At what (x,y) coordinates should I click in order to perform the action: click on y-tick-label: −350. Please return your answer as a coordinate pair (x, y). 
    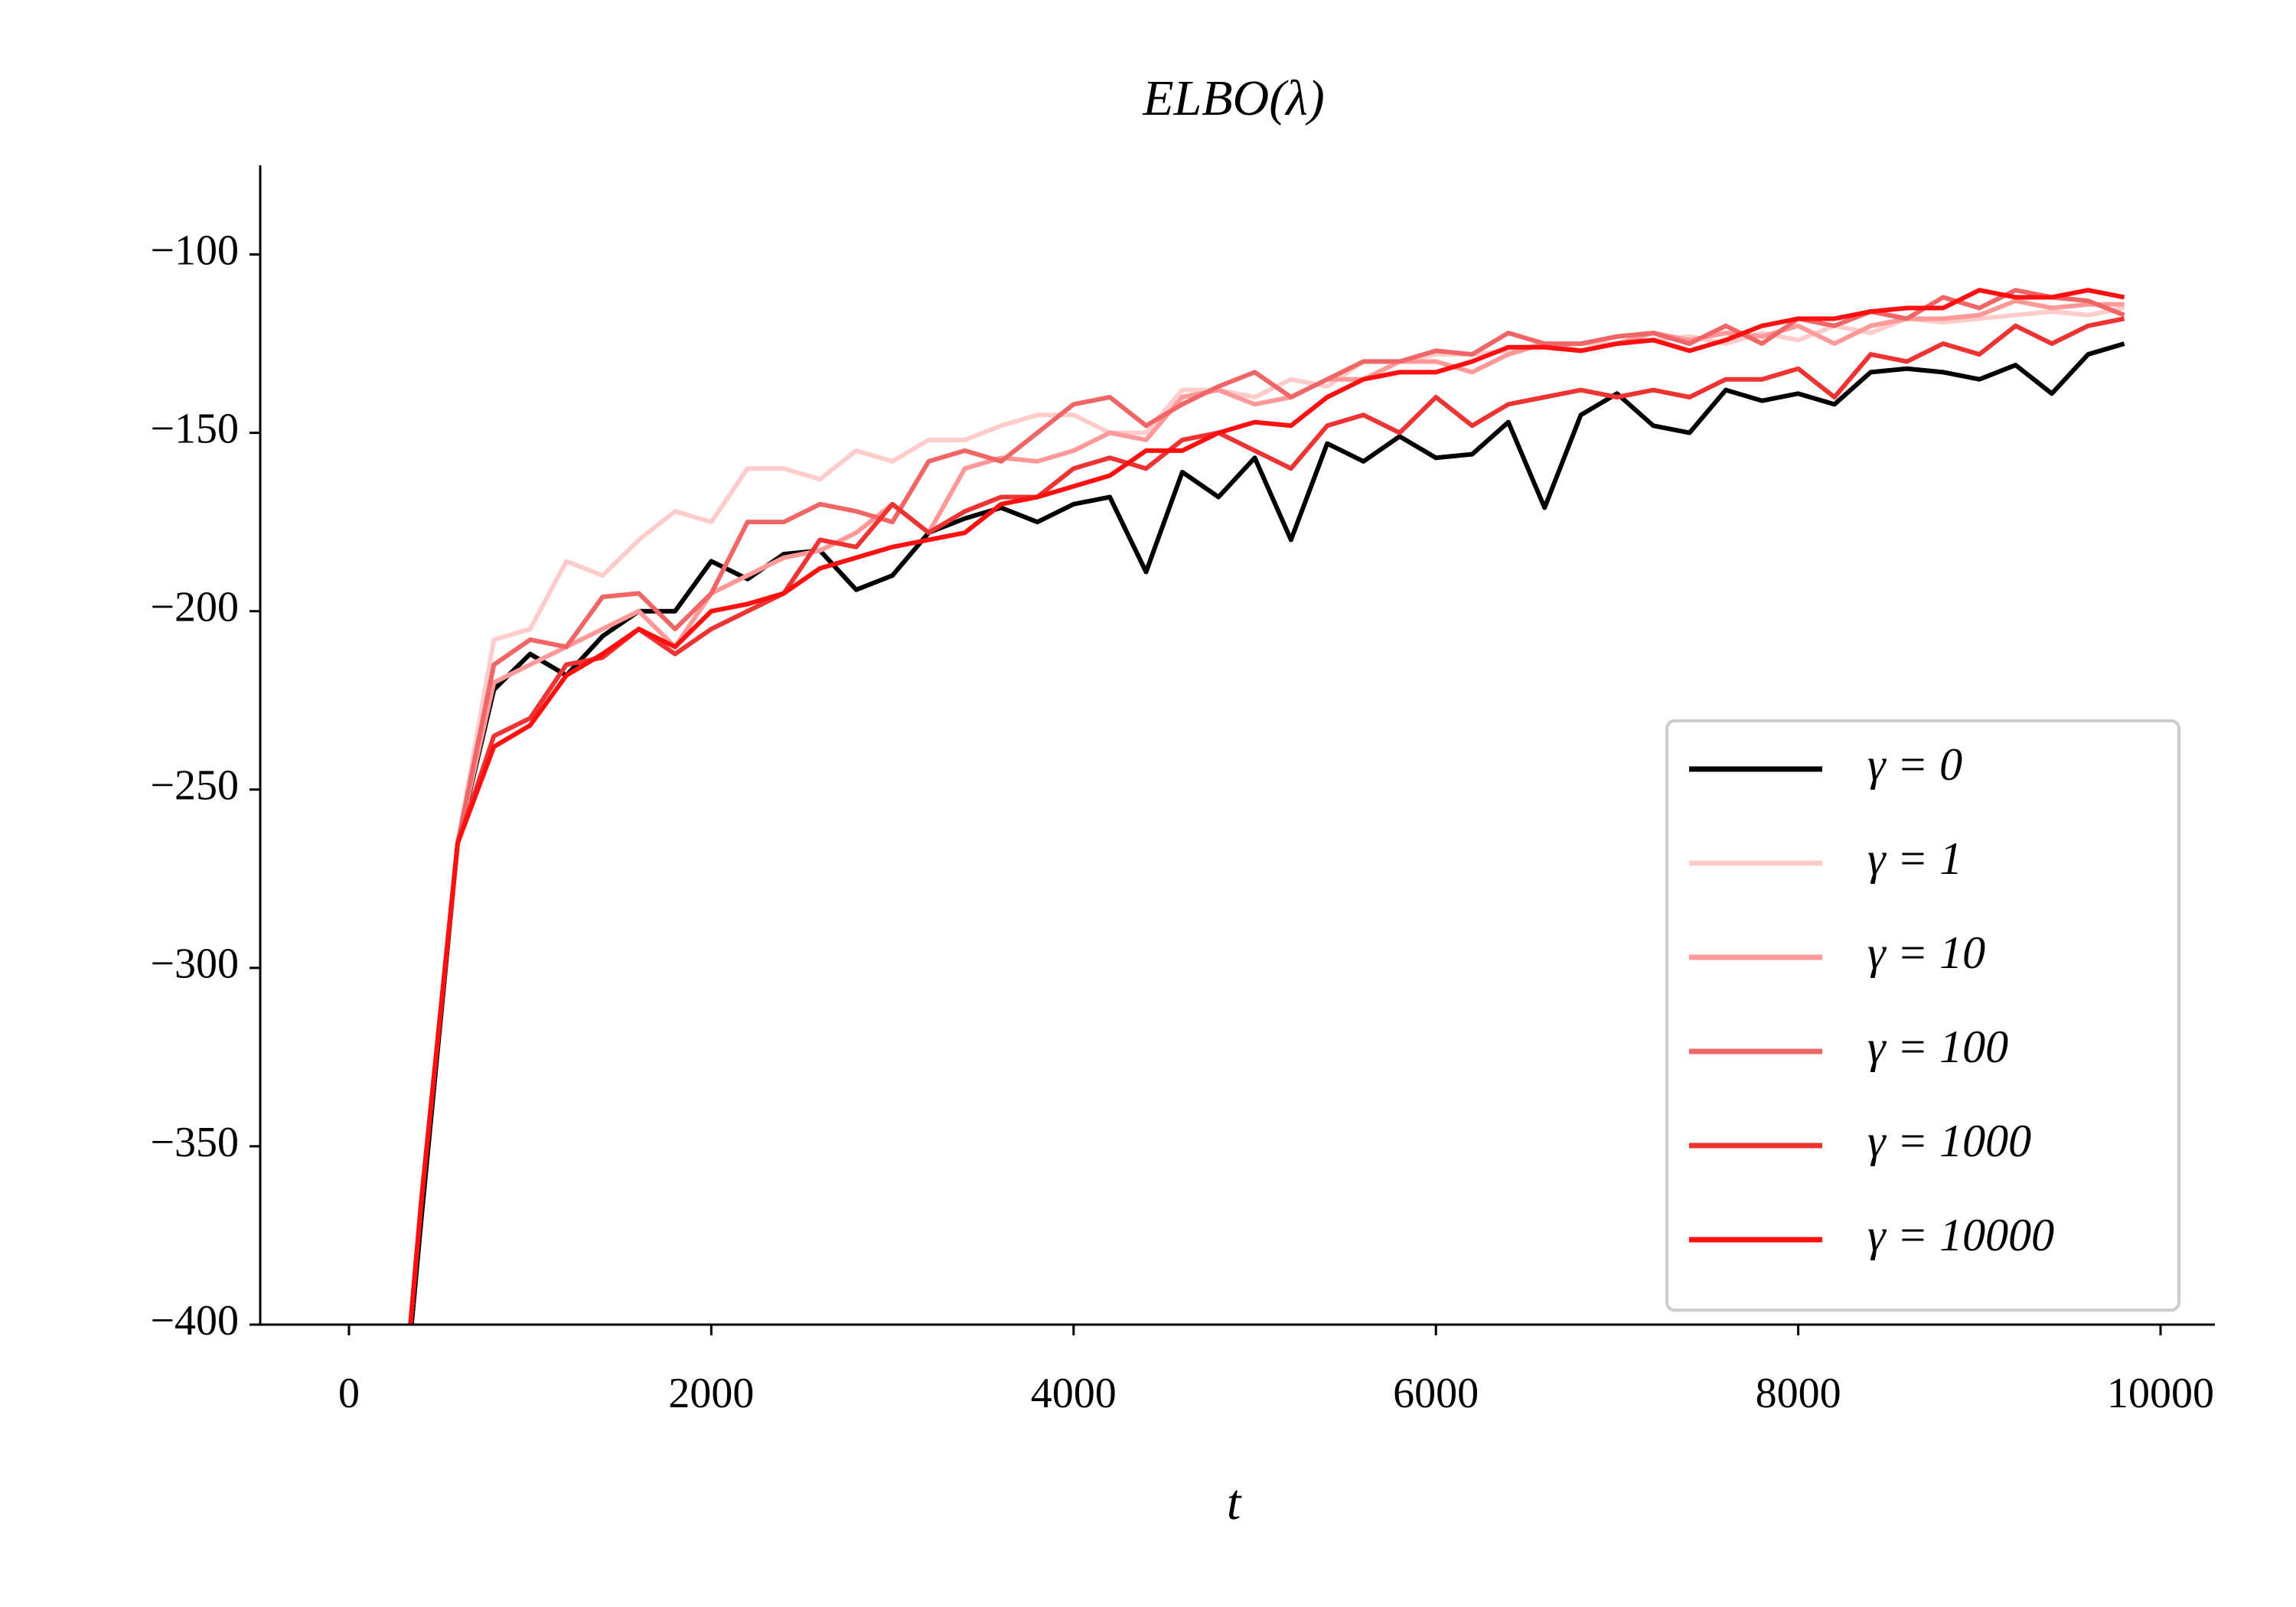
    Looking at the image, I should click on (194, 1142).